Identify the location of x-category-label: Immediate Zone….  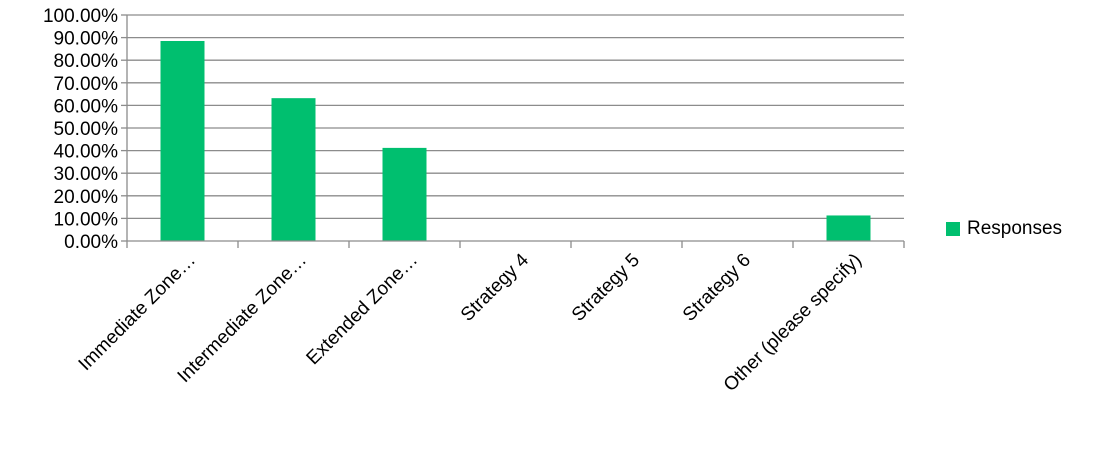
(137, 312).